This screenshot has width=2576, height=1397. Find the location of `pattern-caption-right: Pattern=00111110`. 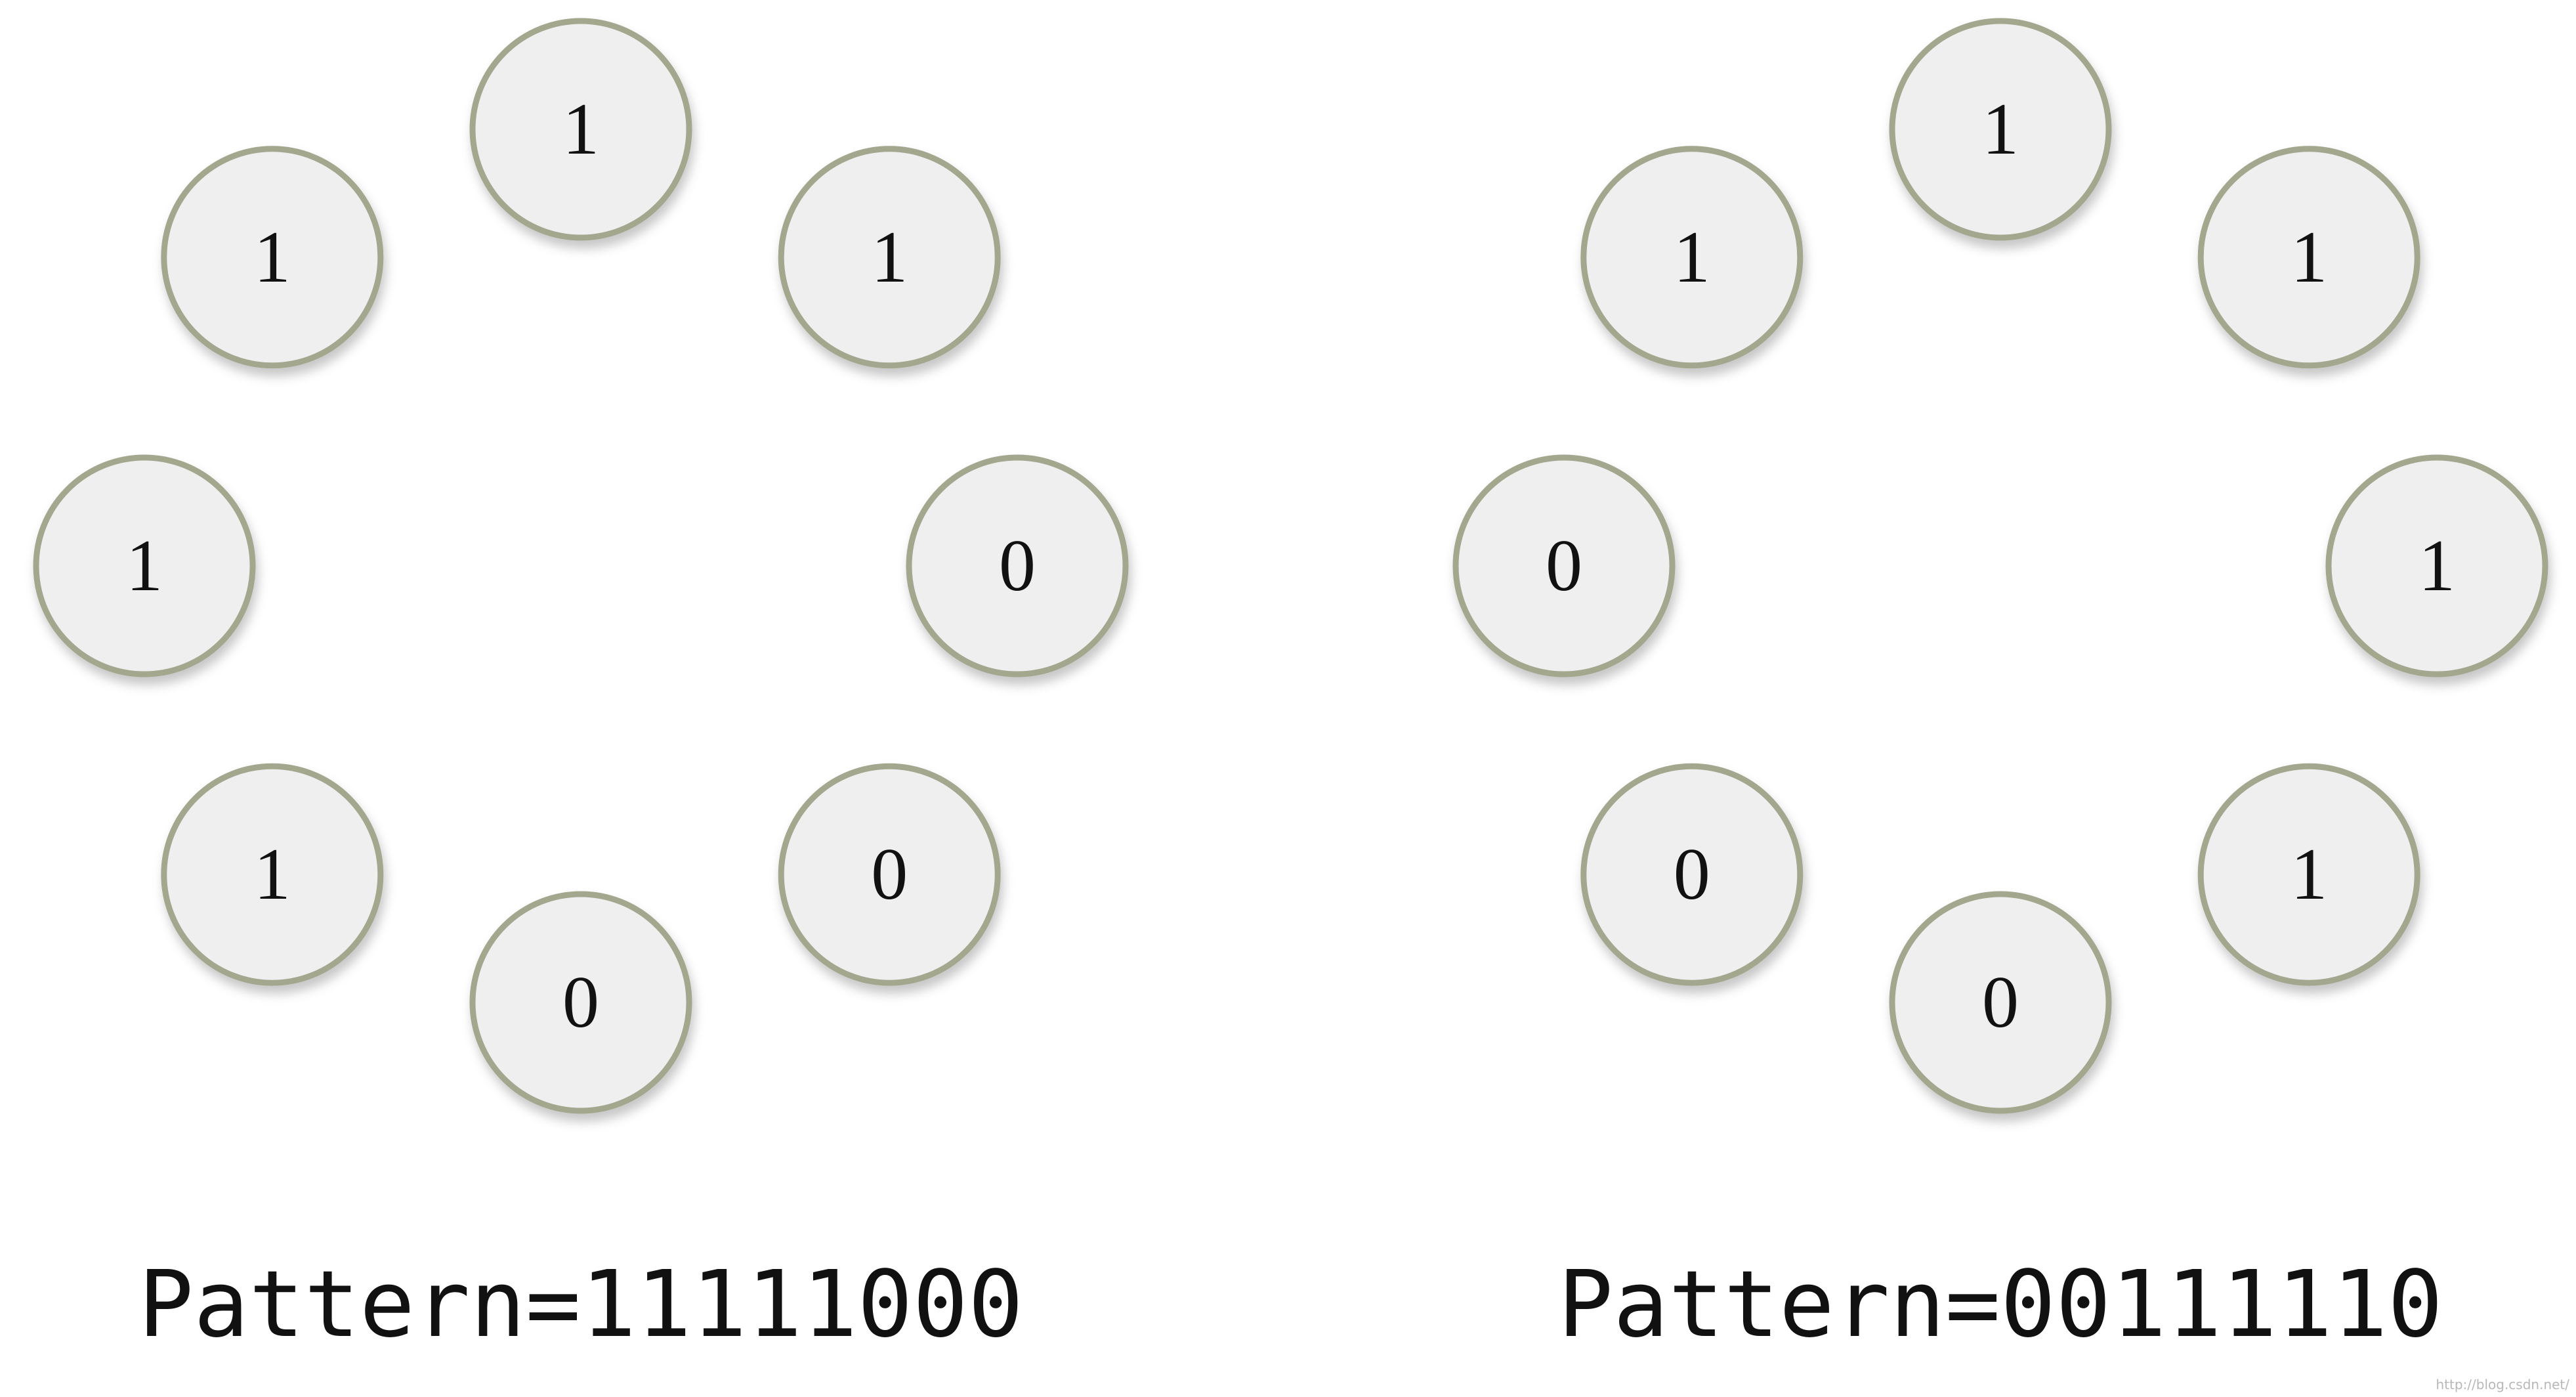

pattern-caption-right: Pattern=00111110 is located at coordinates (2000, 1304).